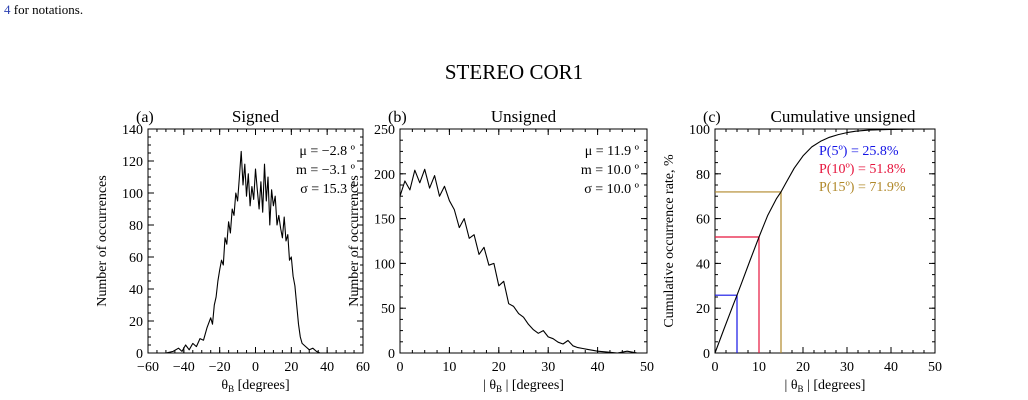  I want to click on figure-title: STEREO COR1, so click(514, 72).